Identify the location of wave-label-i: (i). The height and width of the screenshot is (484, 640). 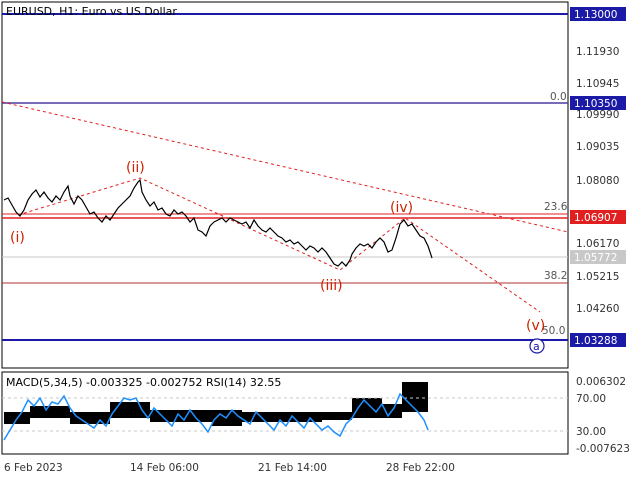
(17, 238).